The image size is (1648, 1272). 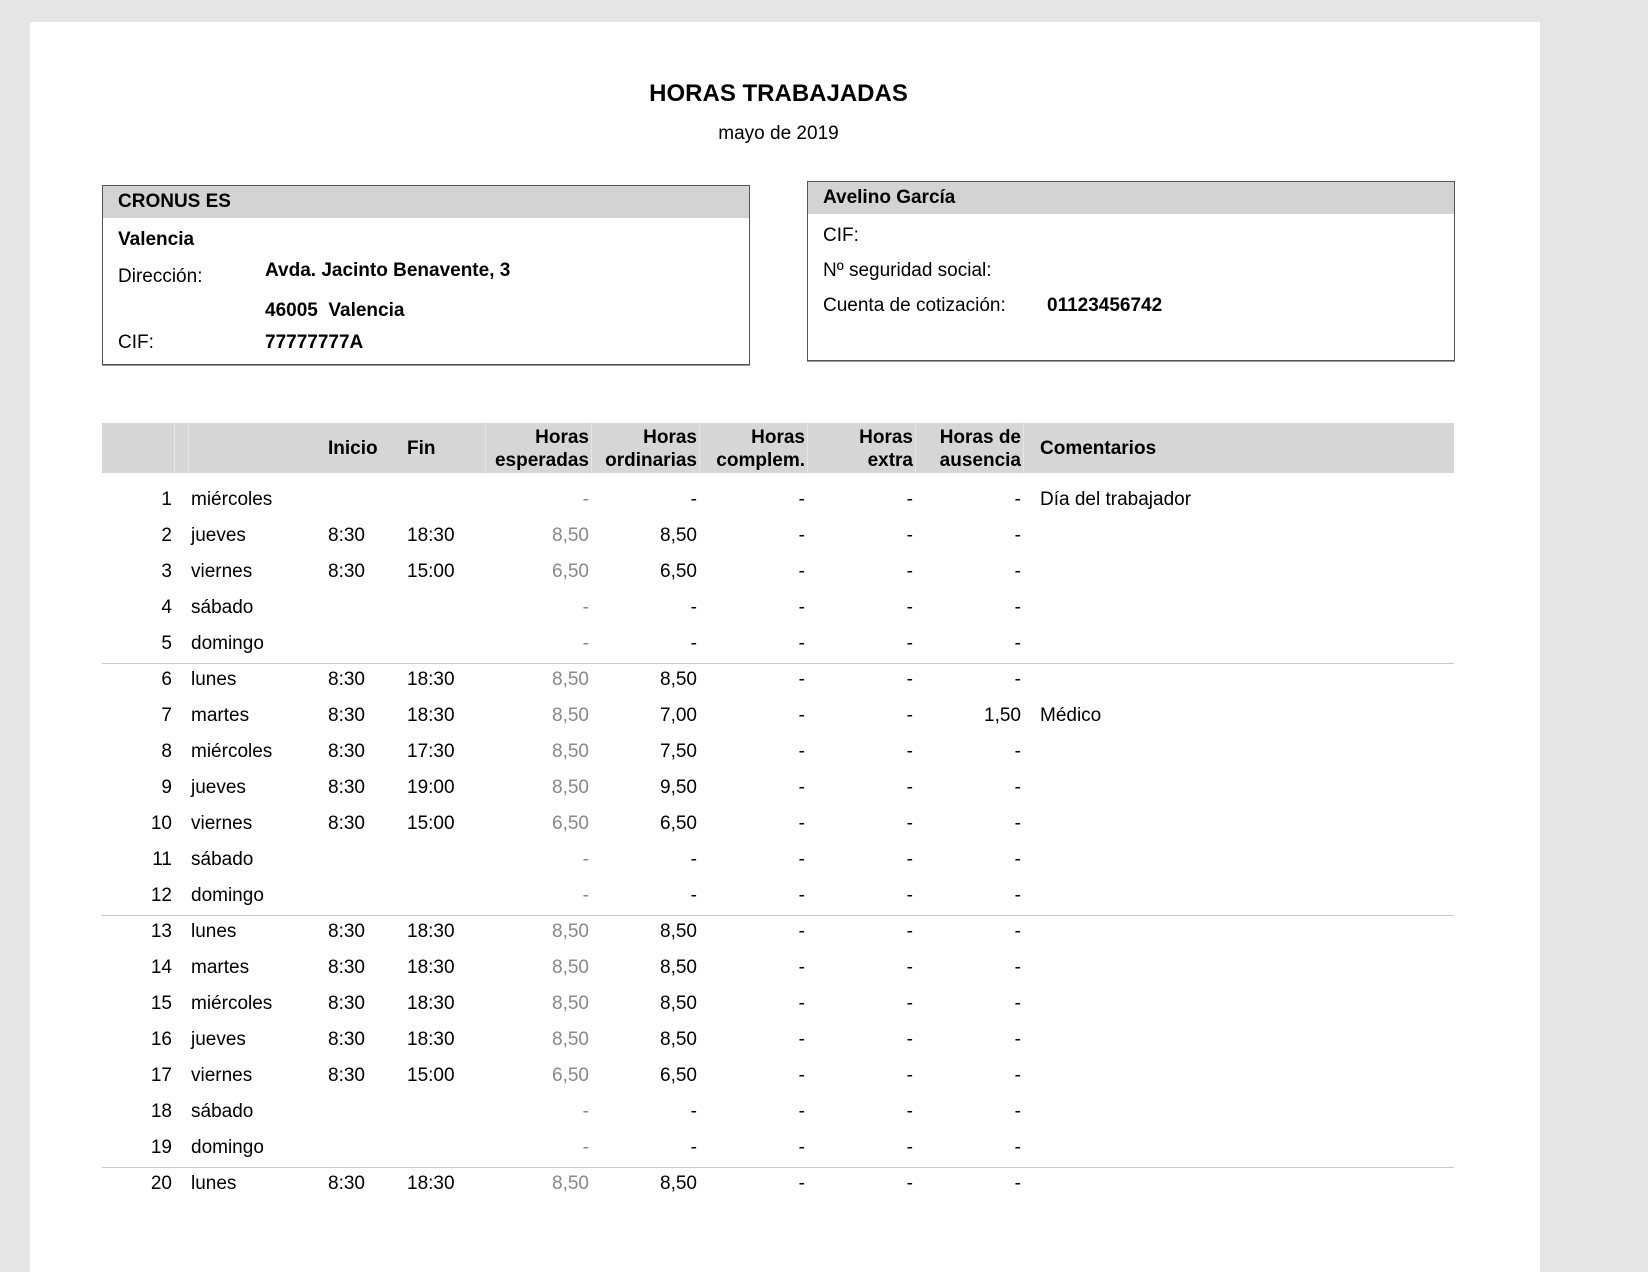 I want to click on day-number: 19, so click(x=161, y=1147).